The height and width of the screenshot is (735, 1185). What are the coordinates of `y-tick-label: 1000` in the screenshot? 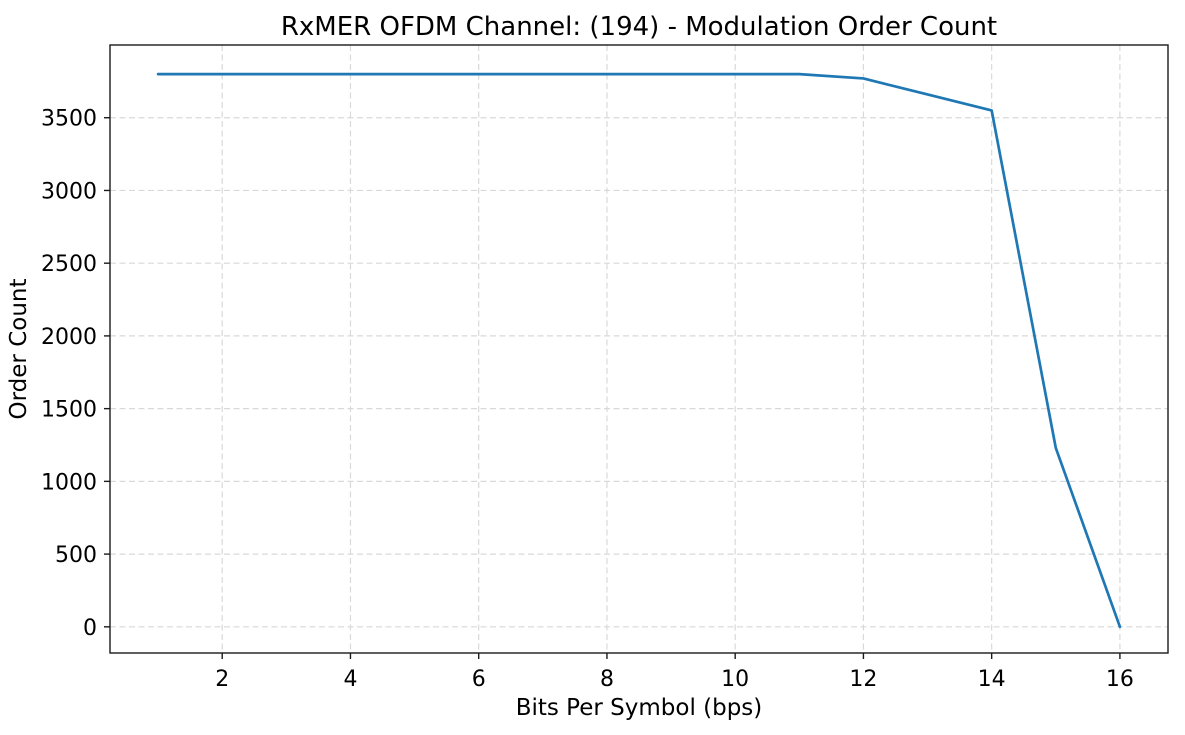 It's located at (69, 482).